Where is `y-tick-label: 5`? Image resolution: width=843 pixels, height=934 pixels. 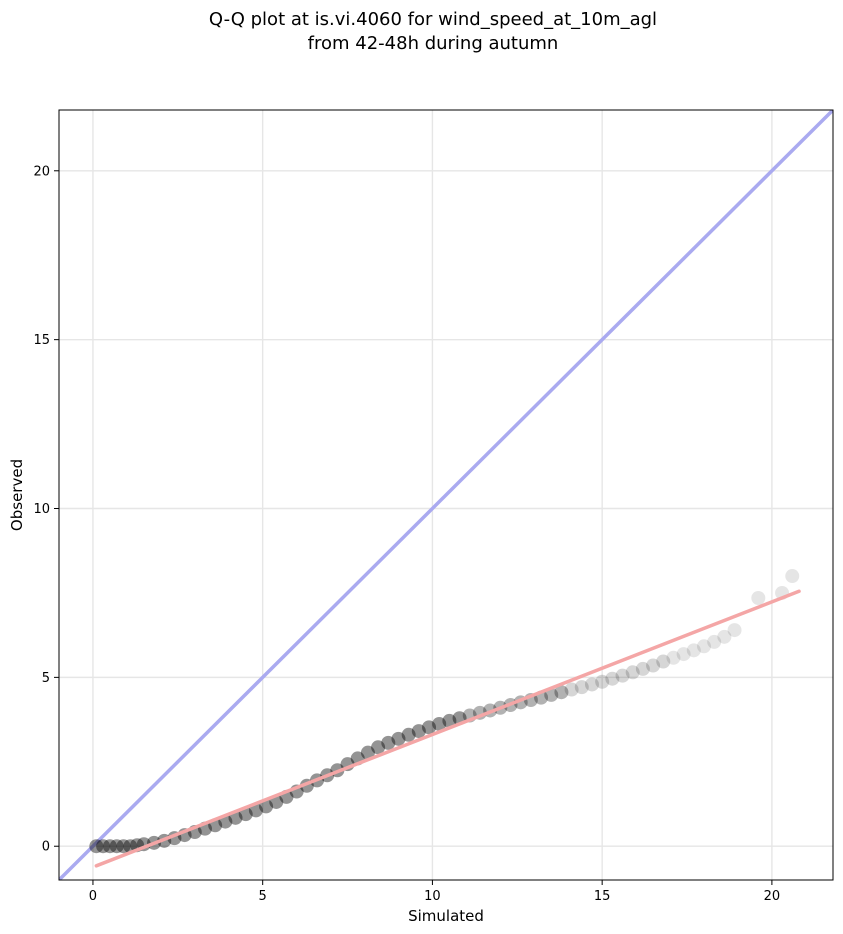
y-tick-label: 5 is located at coordinates (46, 678).